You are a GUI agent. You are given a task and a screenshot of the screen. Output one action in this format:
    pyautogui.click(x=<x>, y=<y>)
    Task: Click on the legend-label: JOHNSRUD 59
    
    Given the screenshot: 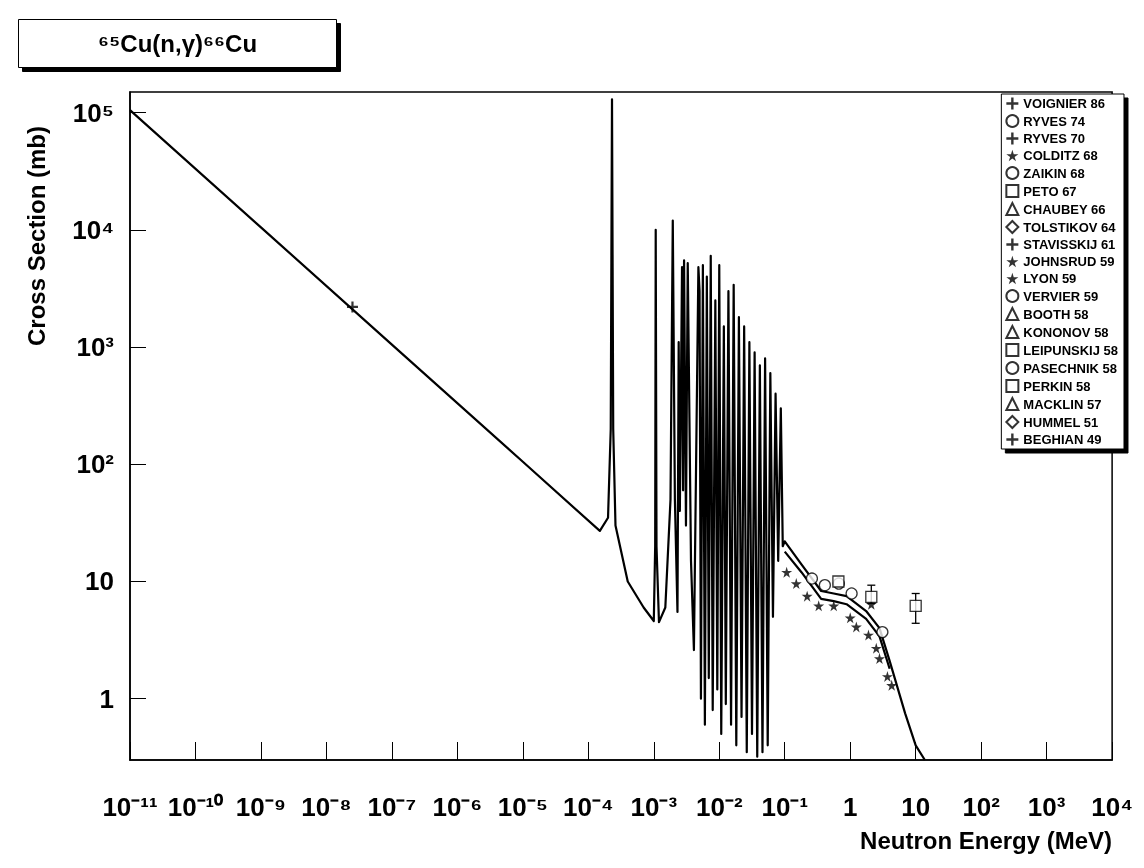 What is the action you would take?
    pyautogui.click(x=1069, y=261)
    